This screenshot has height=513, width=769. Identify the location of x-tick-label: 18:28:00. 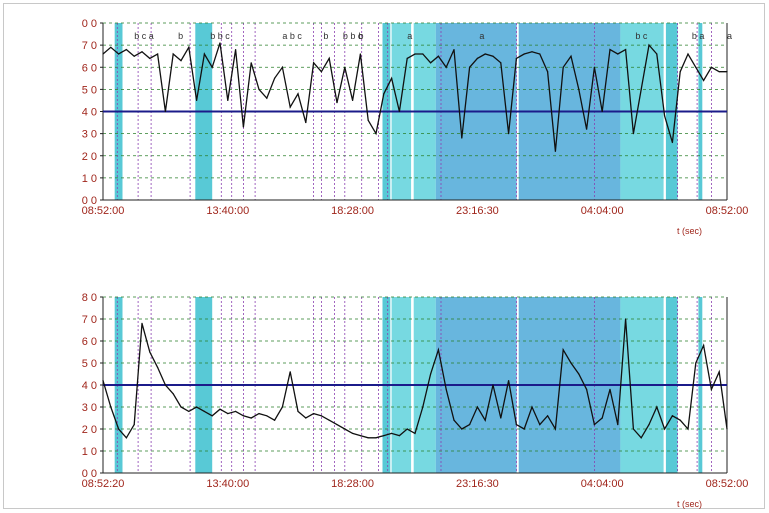
(352, 211).